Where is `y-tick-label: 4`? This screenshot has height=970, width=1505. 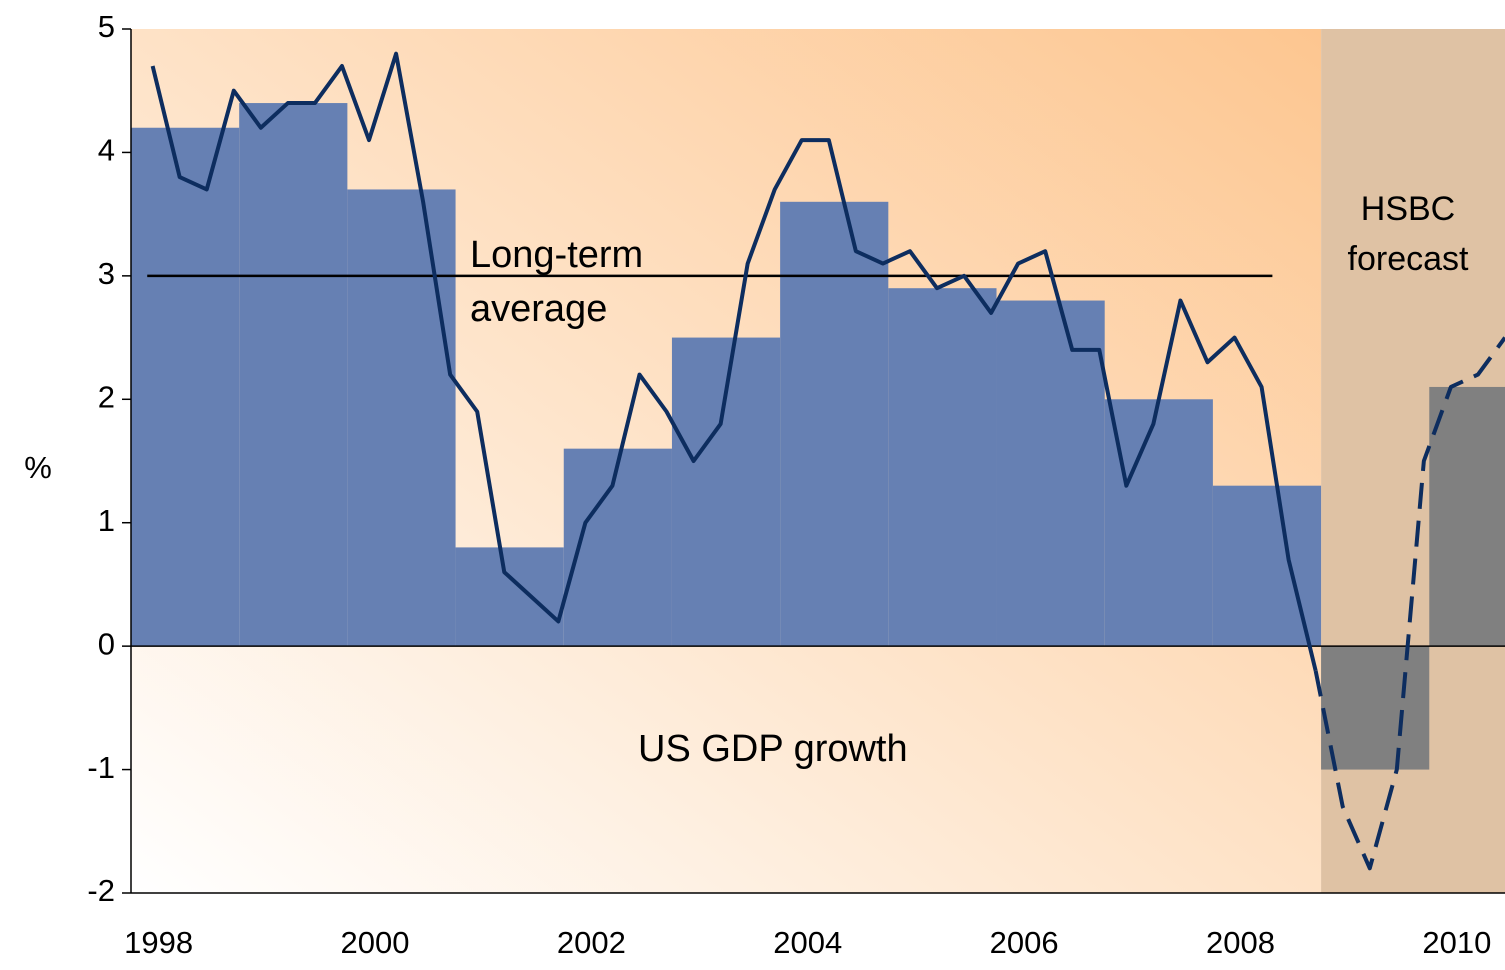 y-tick-label: 4 is located at coordinates (106, 150).